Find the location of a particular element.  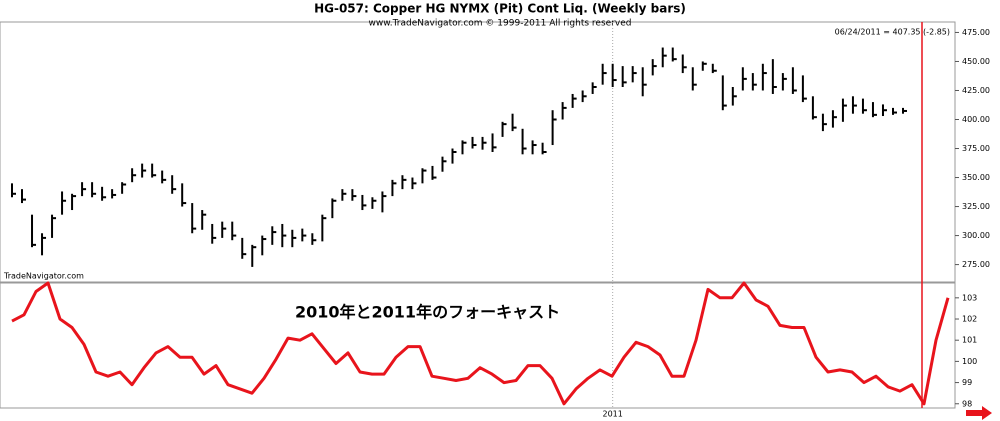

y-tick-label: 103 is located at coordinates (969, 297).